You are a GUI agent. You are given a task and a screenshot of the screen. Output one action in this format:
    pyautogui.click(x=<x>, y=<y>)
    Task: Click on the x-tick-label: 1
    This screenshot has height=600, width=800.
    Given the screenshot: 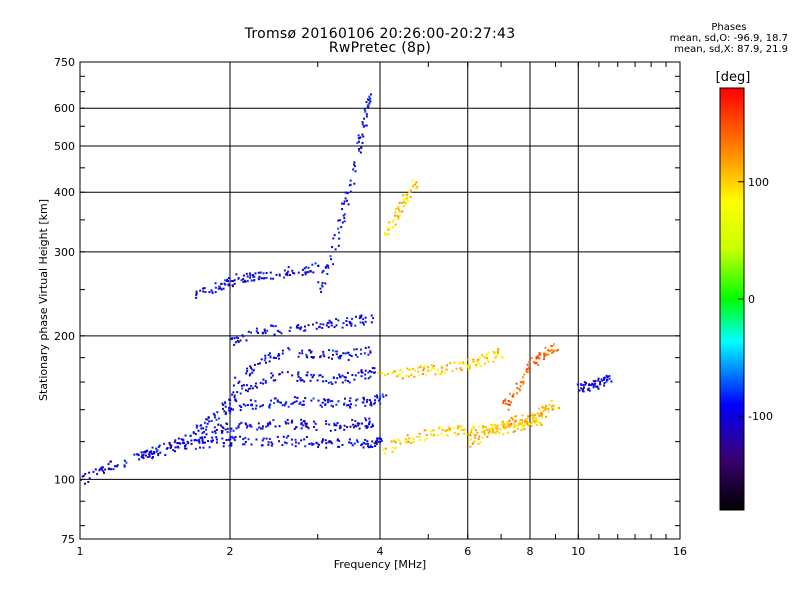 What is the action you would take?
    pyautogui.click(x=80, y=551)
    